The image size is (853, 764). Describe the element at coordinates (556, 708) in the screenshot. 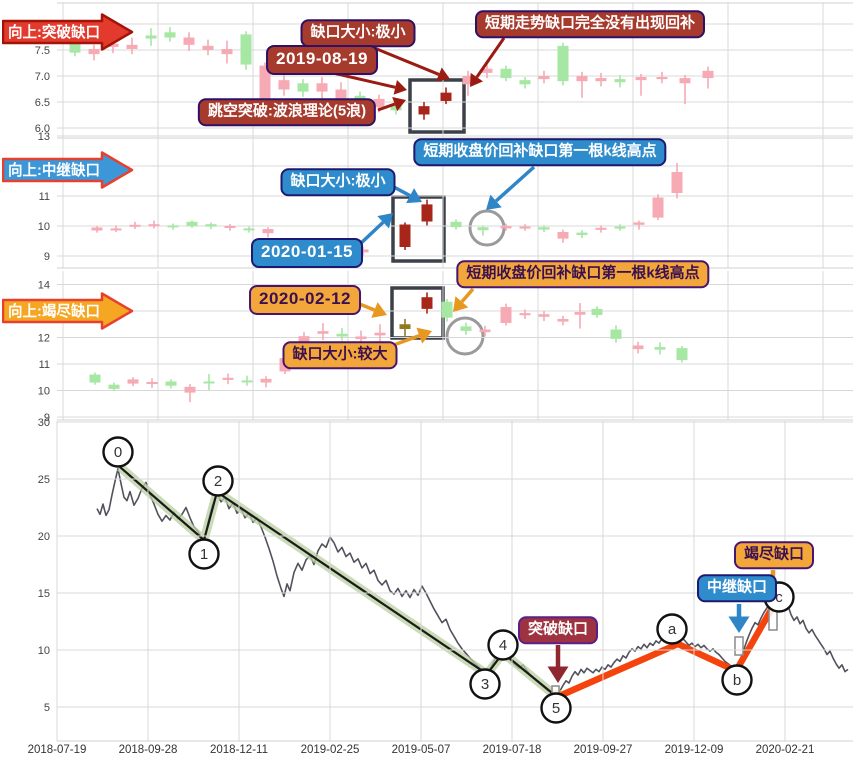

I see `tick-label: 5` at that location.